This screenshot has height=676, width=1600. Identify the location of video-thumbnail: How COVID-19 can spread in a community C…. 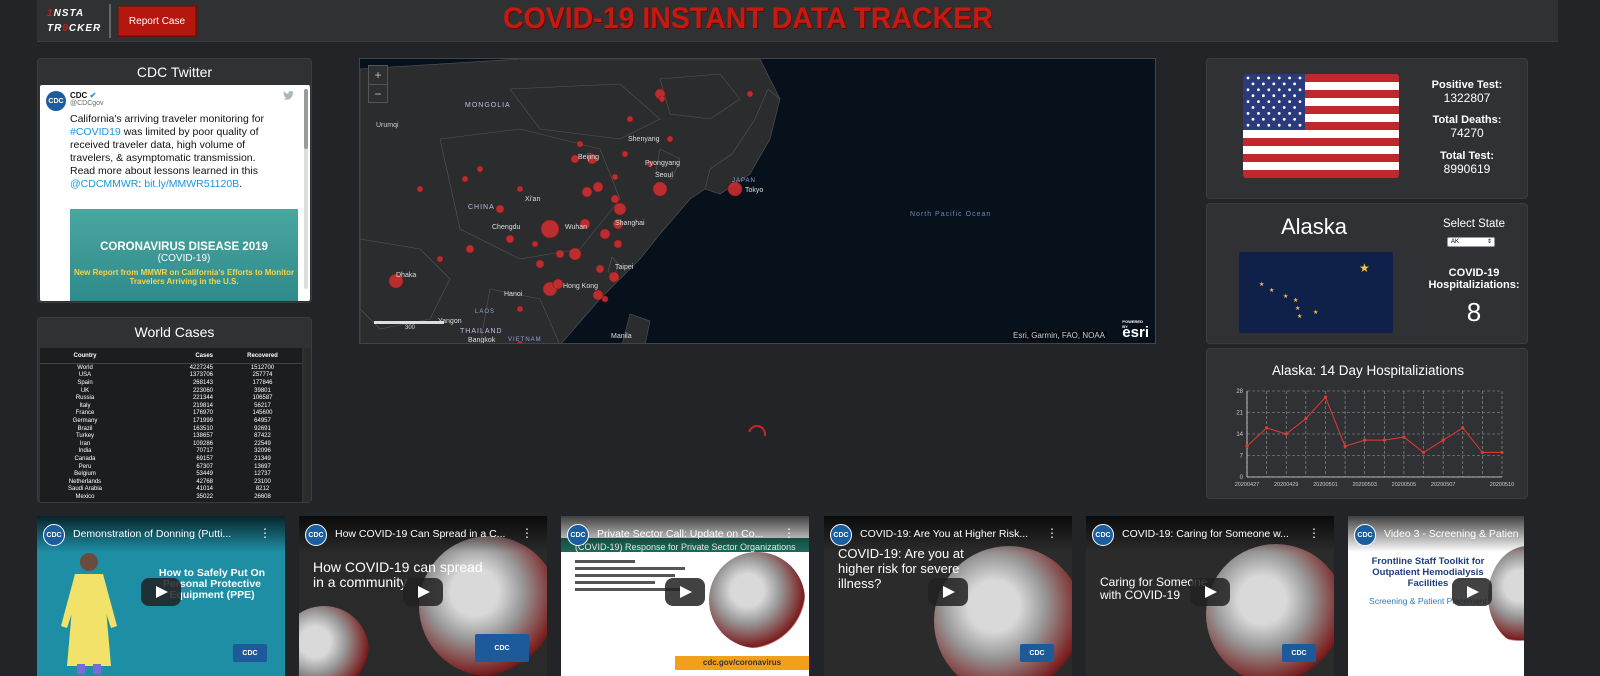
(423, 596).